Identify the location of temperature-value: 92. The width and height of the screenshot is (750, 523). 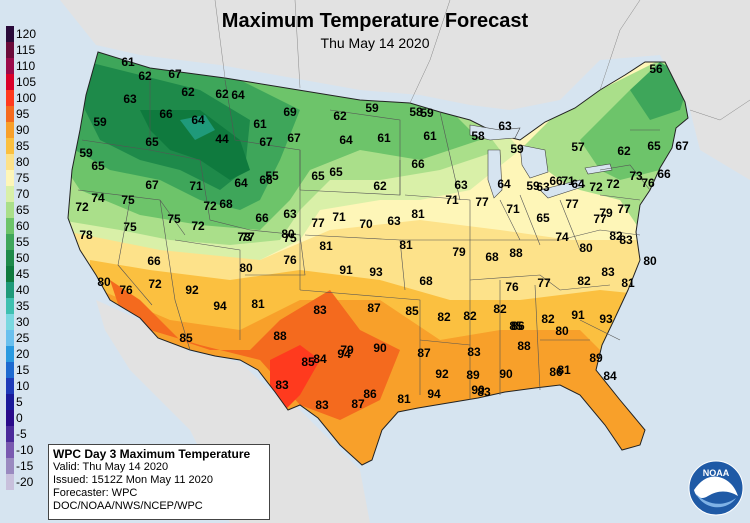
(442, 374).